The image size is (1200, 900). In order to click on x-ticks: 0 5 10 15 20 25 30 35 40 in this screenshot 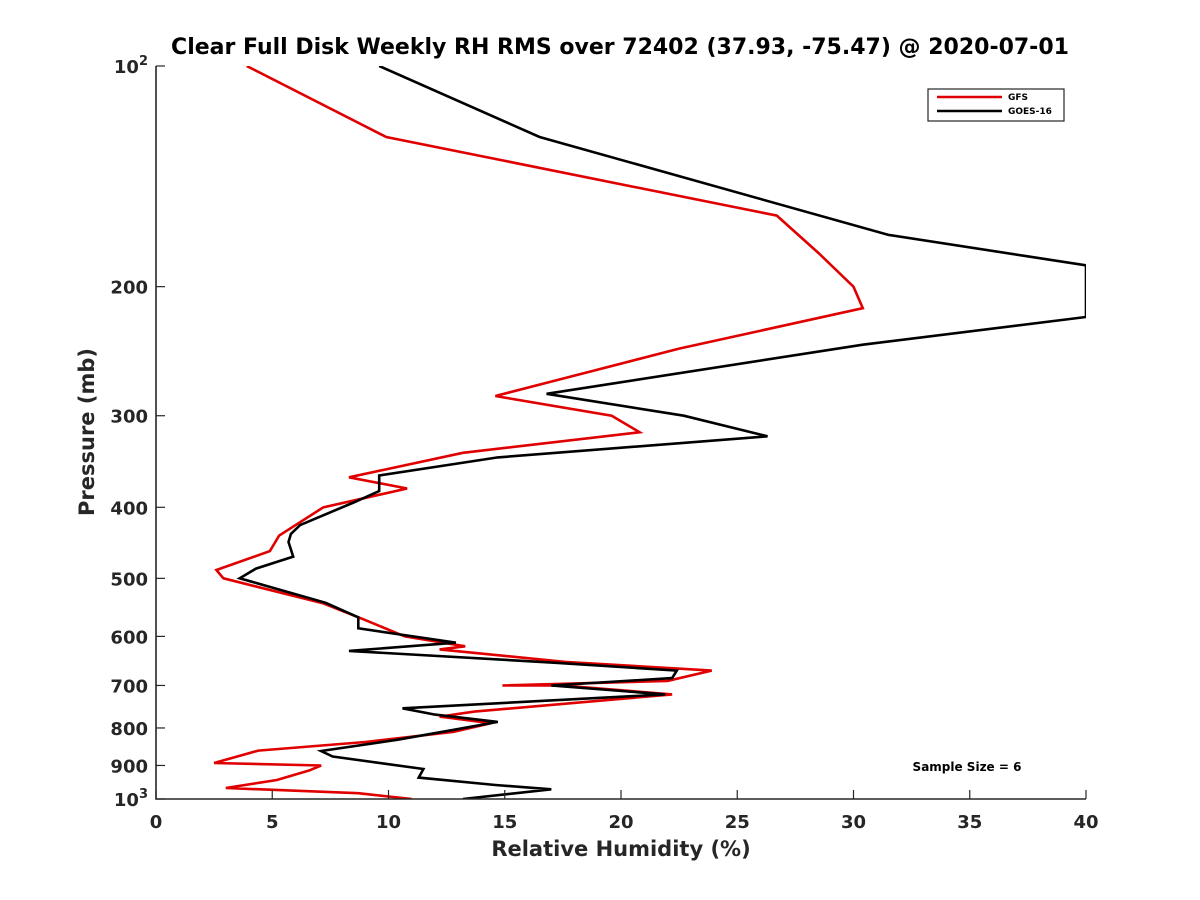, I will do `click(624, 811)`.